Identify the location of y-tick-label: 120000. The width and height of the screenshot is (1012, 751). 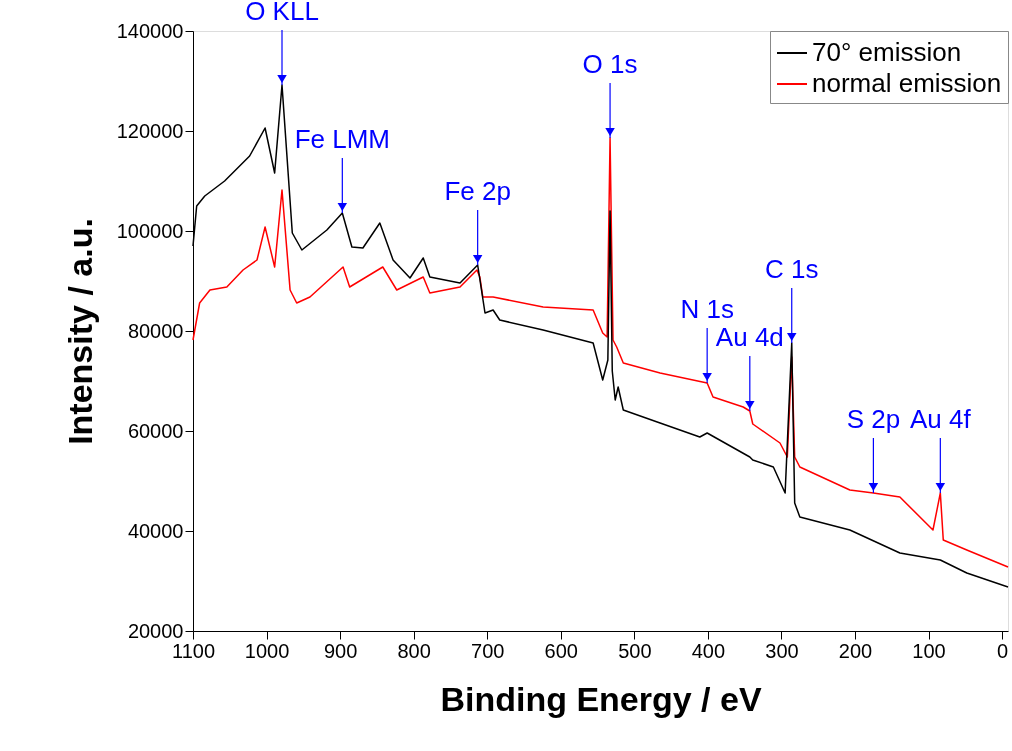
(150, 130).